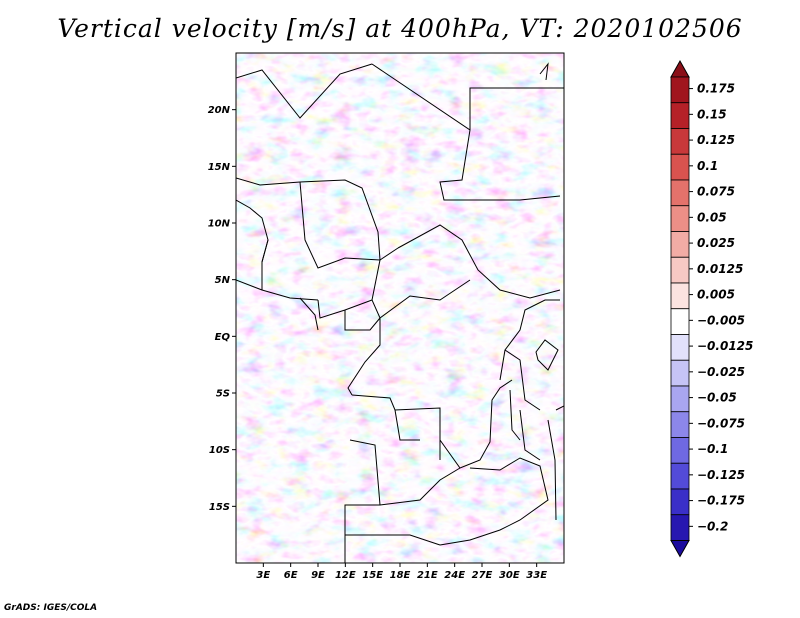  I want to click on lat-tick-label: 5N, so click(223, 280).